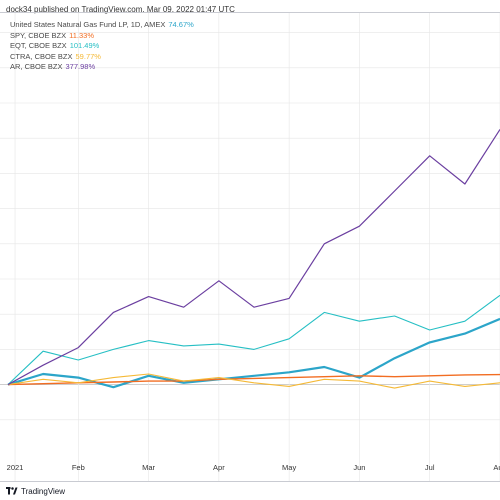 The height and width of the screenshot is (500, 500). Describe the element at coordinates (15, 467) in the screenshot. I see `x-tick-label: 2021` at that location.